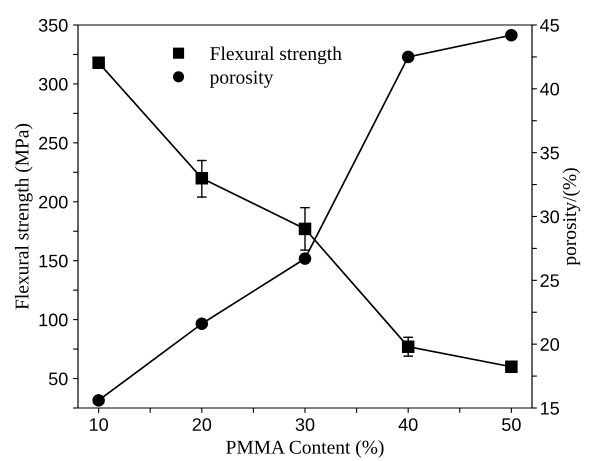 This screenshot has height=461, width=591. What do you see at coordinates (53, 143) in the screenshot?
I see `y-tick-label: 250` at bounding box center [53, 143].